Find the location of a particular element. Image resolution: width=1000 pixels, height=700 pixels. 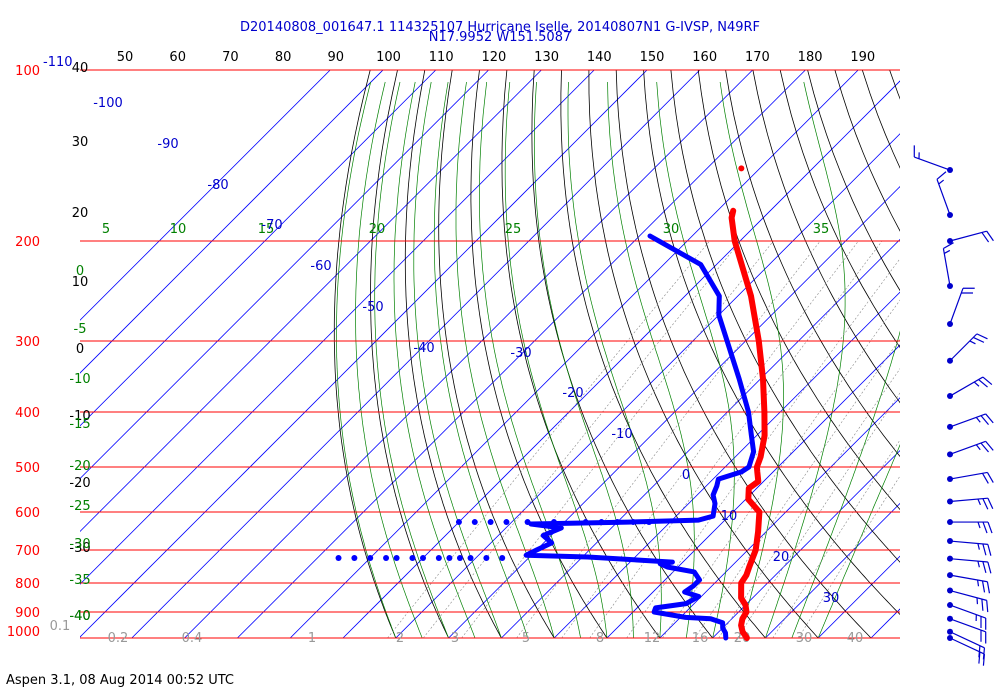

top-temperature-label: 160 is located at coordinates (704, 57).